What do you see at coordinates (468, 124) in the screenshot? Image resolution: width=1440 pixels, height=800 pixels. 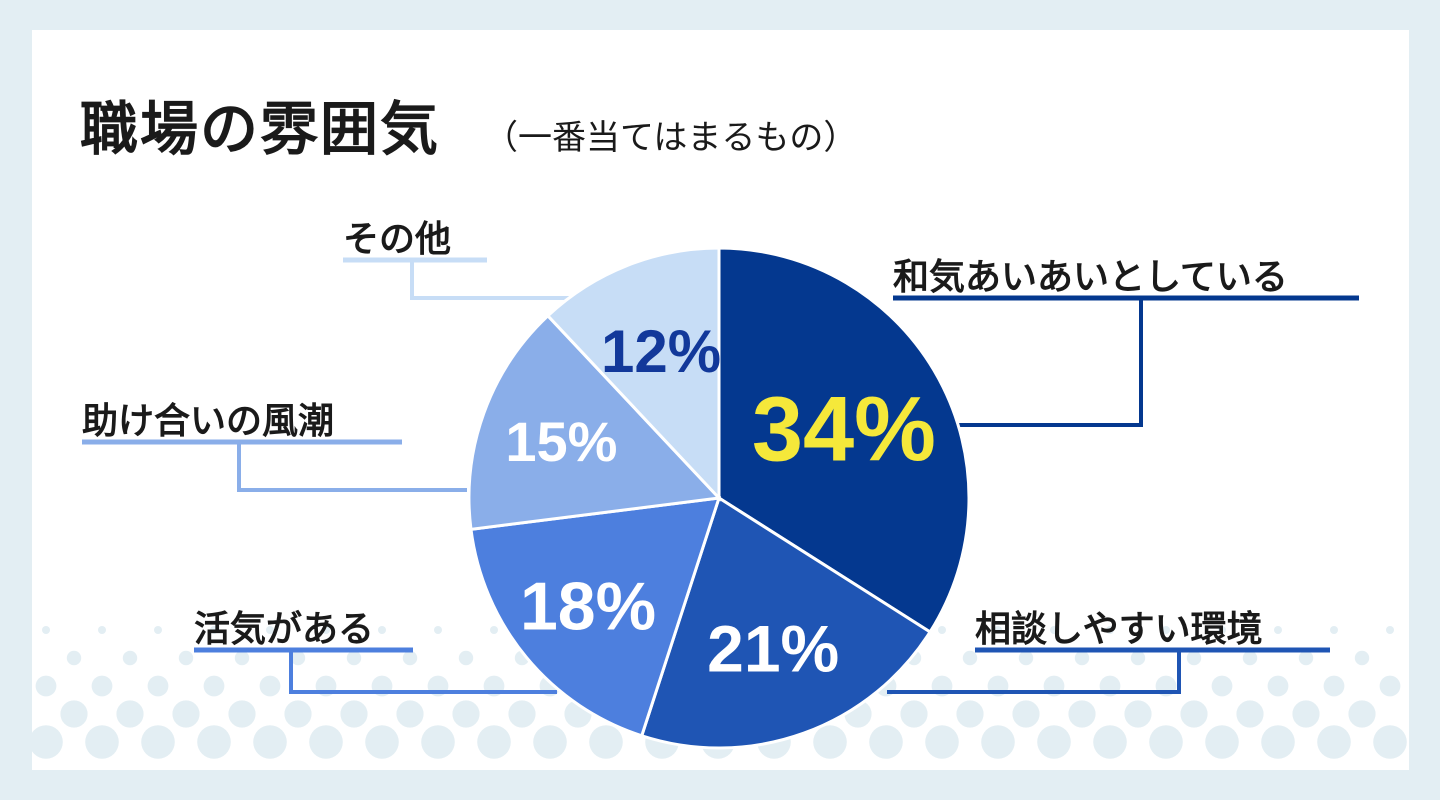 I see `title-row: 職場の雰囲気 （一番当てはまるもの）` at bounding box center [468, 124].